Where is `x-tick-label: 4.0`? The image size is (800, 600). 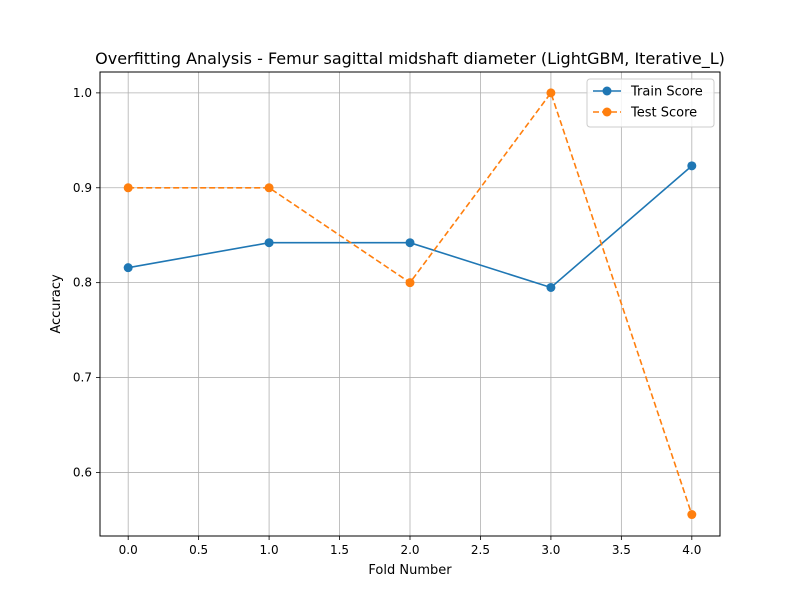
x-tick-label: 4.0 is located at coordinates (691, 550).